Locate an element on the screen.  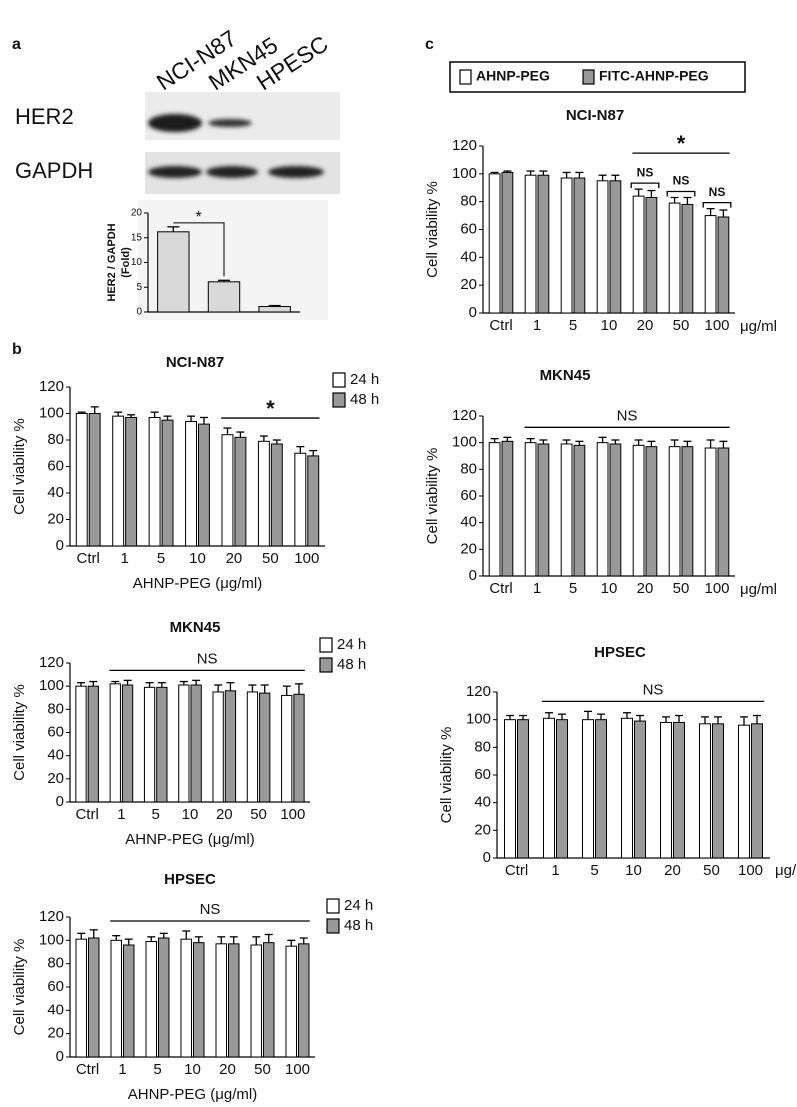
legend-label: 24 h is located at coordinates (364, 379).